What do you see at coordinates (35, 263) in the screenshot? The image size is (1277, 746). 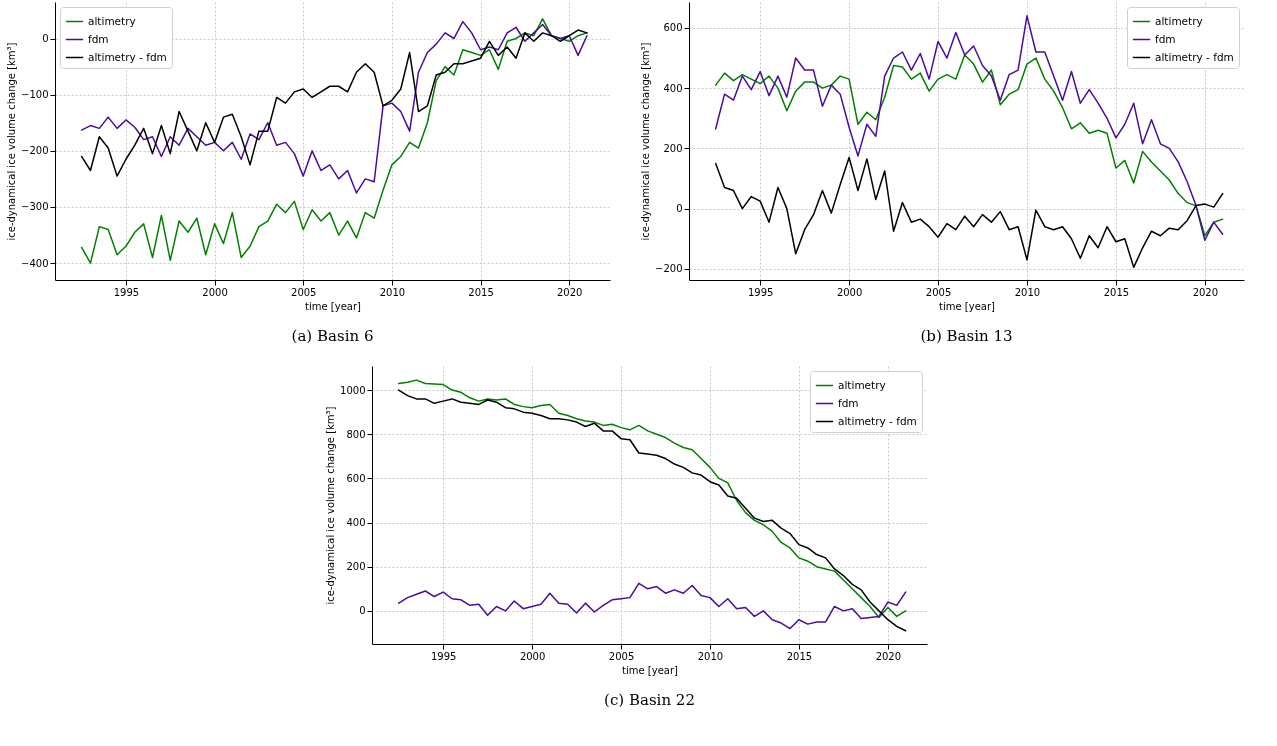 I see `y-tick-label: −400` at bounding box center [35, 263].